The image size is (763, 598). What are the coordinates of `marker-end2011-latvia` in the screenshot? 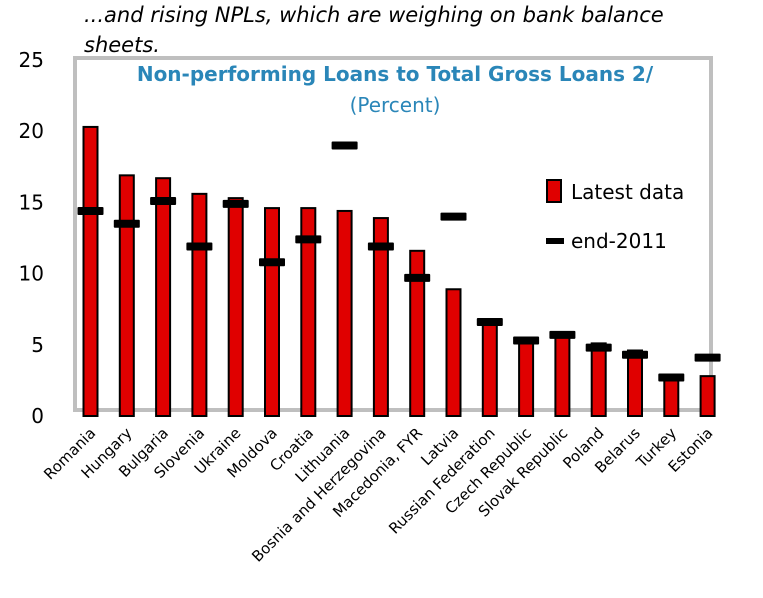 It's located at (453, 216).